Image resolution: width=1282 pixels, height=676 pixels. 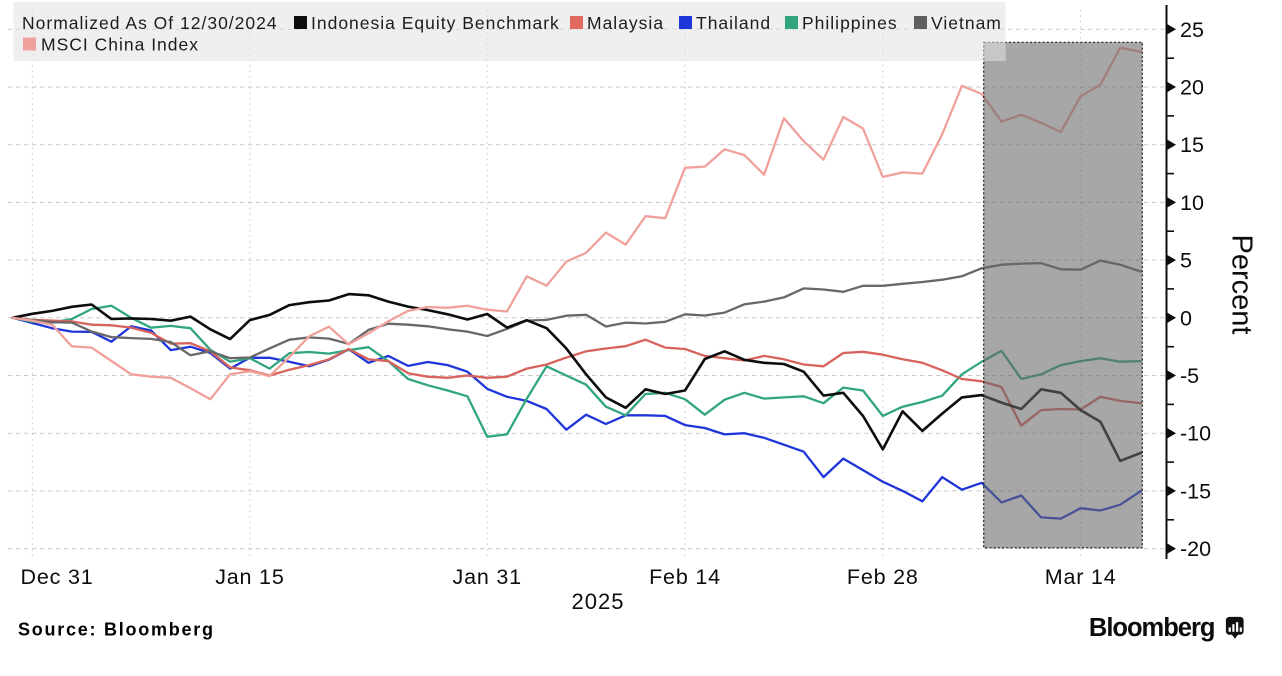 What do you see at coordinates (1195, 491) in the screenshot?
I see `svg-text: -15` at bounding box center [1195, 491].